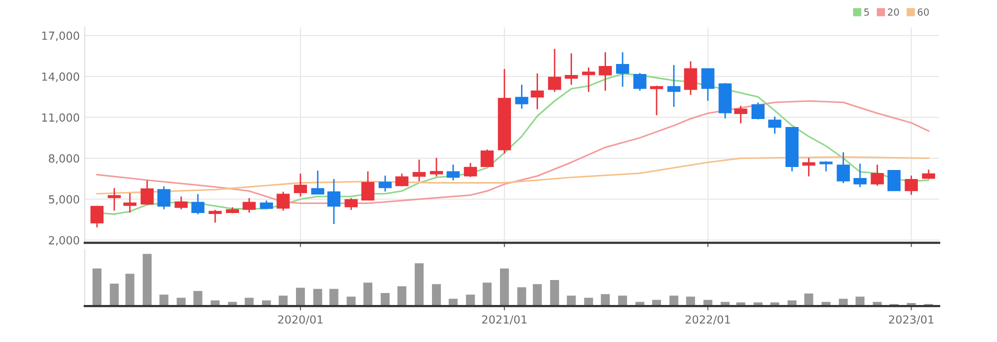 The image size is (997, 342). Describe the element at coordinates (504, 320) in the screenshot. I see `x-tick-label: 2021/01` at that location.